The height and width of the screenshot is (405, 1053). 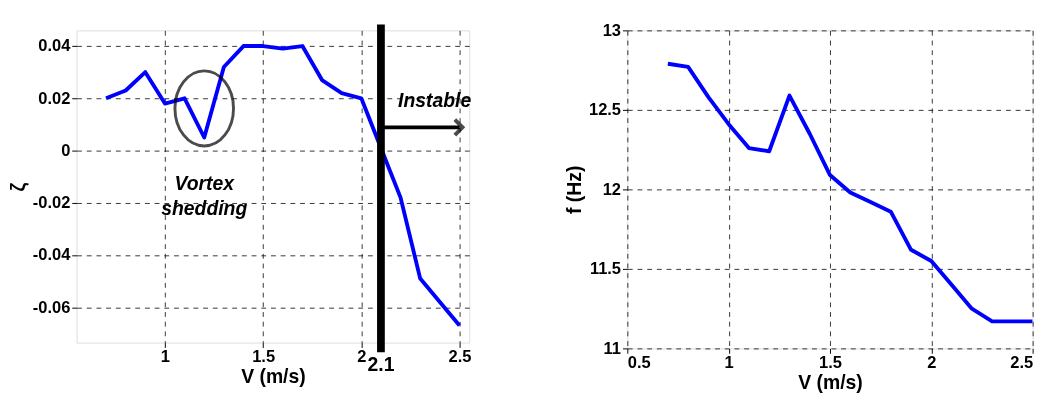 What do you see at coordinates (66, 149) in the screenshot?
I see `y-tick-label: 0` at bounding box center [66, 149].